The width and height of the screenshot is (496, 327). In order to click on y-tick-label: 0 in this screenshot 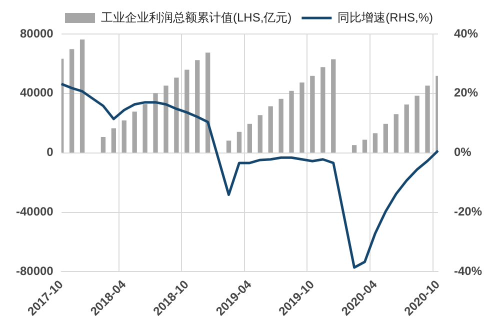, I will do `click(50, 152)`.